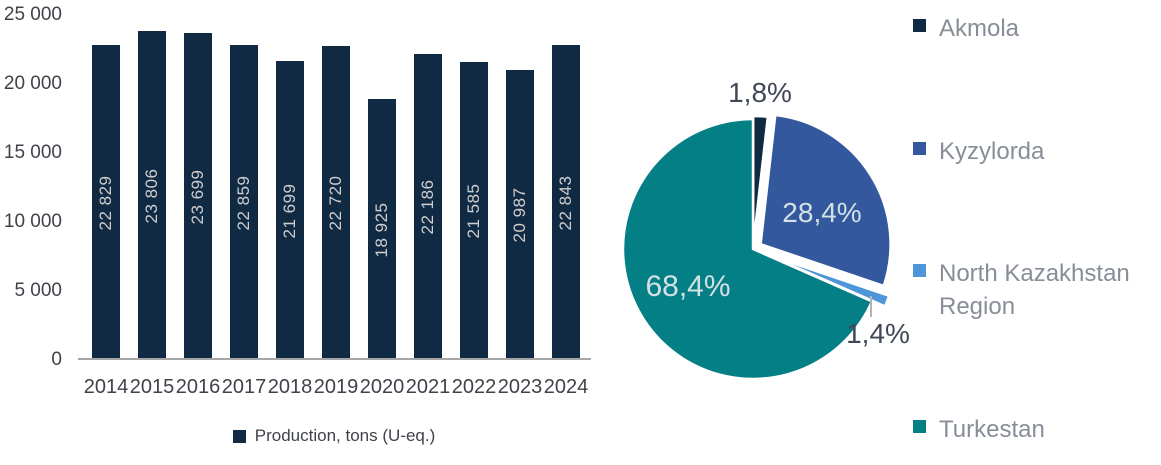 This screenshot has height=465, width=1161. What do you see at coordinates (566, 387) in the screenshot?
I see `x-axis-tick-label: 2024` at bounding box center [566, 387].